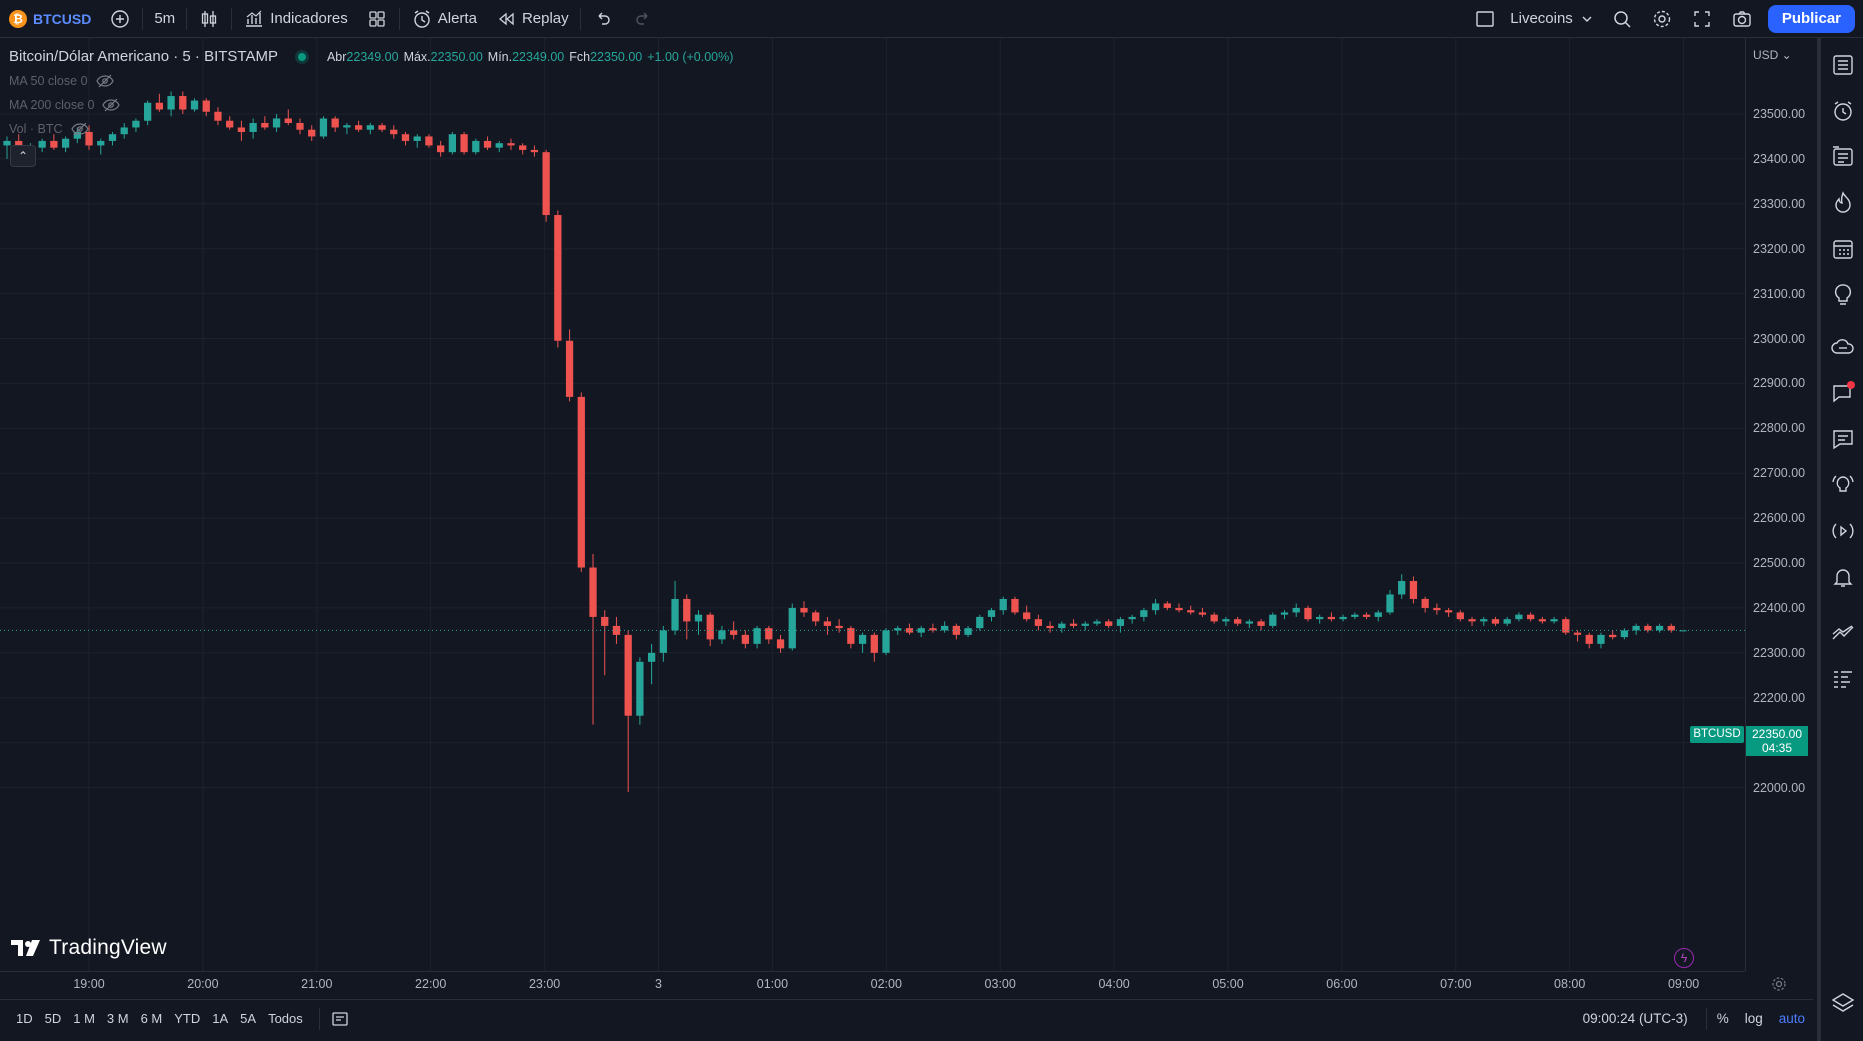 This screenshot has height=1041, width=1863. What do you see at coordinates (61, 81) in the screenshot?
I see `indicator-ma50: MA 50 close 0` at bounding box center [61, 81].